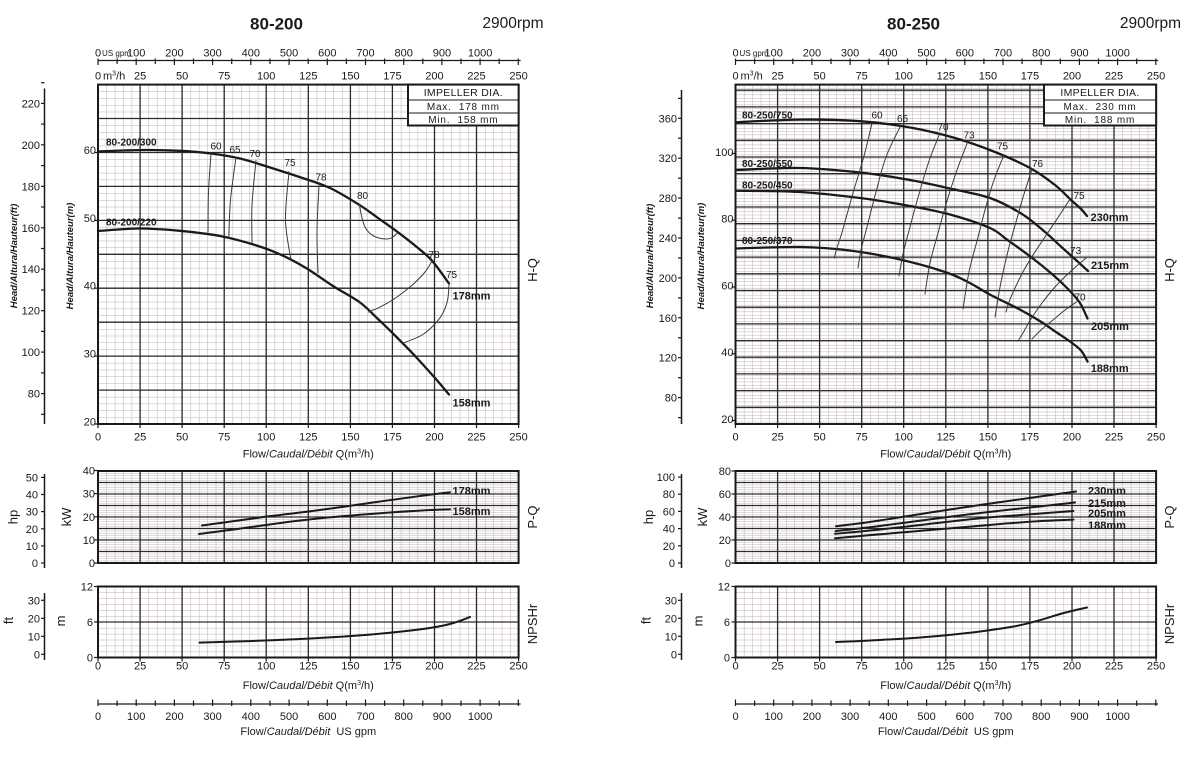 Image resolution: width=1200 pixels, height=759 pixels. Describe the element at coordinates (70, 256) in the screenshot. I see `svg-text: Head/Altura/Hauteur(m)` at that location.